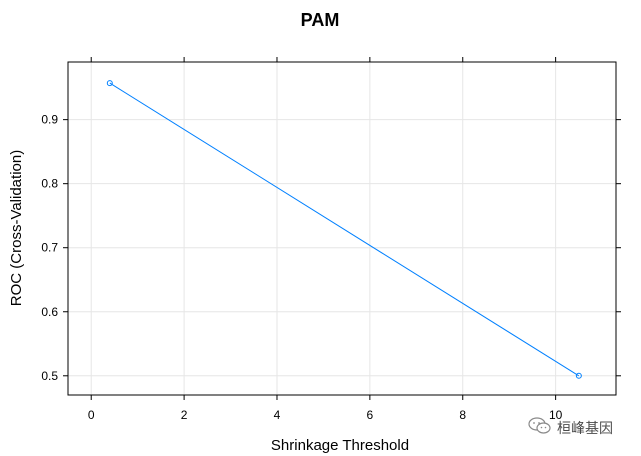 The width and height of the screenshot is (641, 456). What do you see at coordinates (49, 248) in the screenshot?
I see `y-tick-label: 0.7` at bounding box center [49, 248].